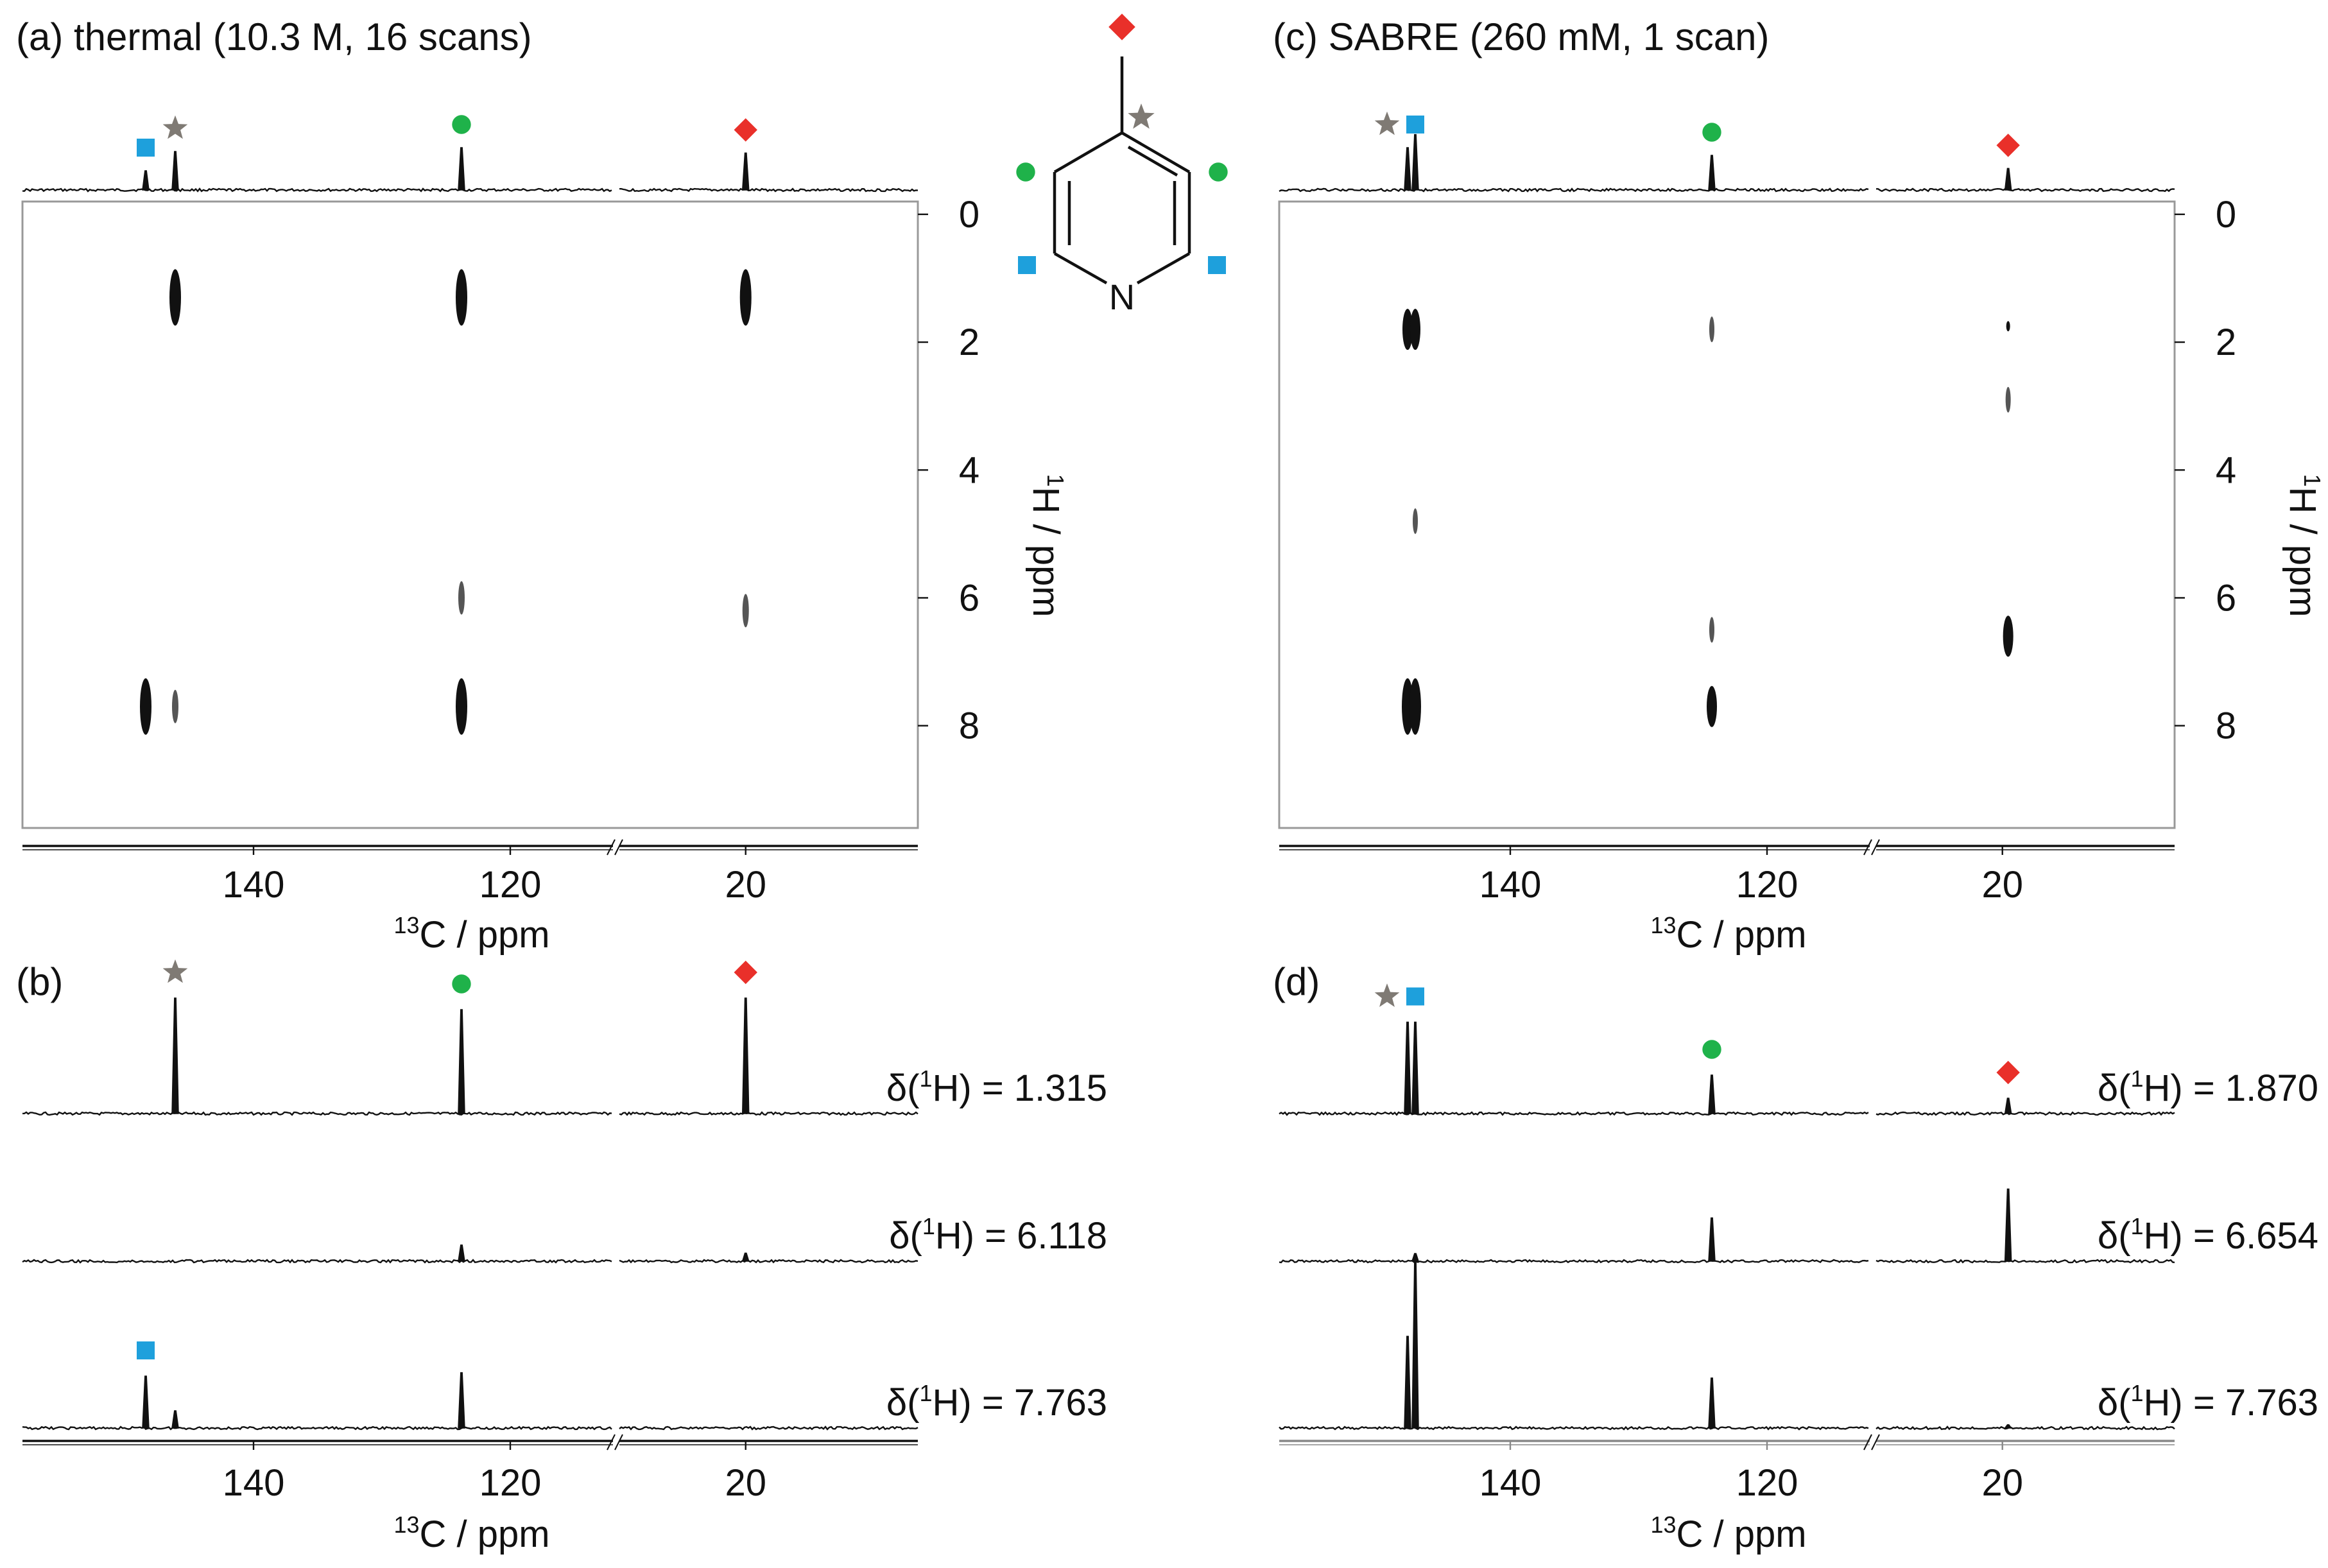 The height and width of the screenshot is (1568, 2328). I want to click on double-bond, so click(1152, 161).